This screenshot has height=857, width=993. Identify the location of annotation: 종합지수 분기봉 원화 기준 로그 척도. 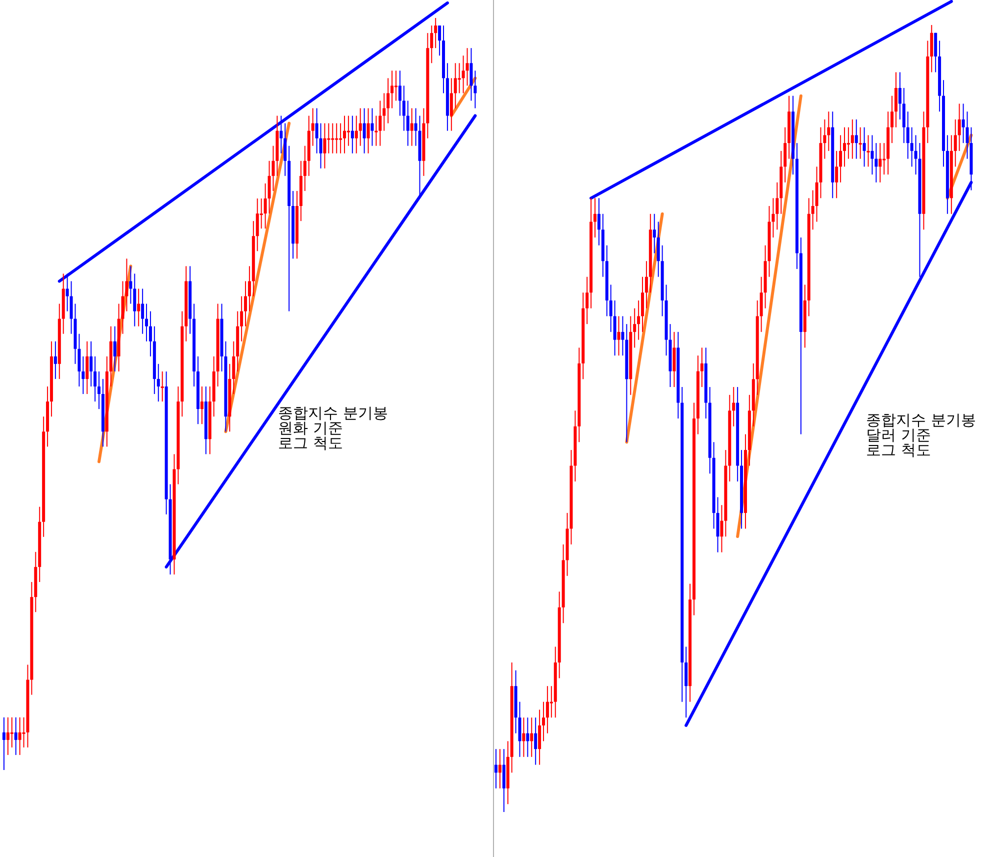
(333, 428).